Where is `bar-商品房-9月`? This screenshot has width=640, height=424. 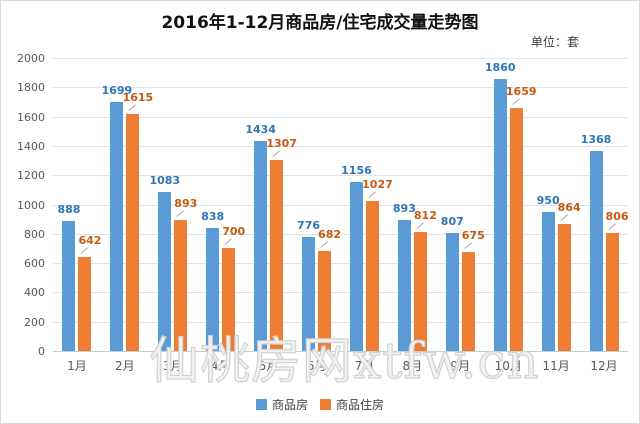
bar-商品房-9月 is located at coordinates (452, 291).